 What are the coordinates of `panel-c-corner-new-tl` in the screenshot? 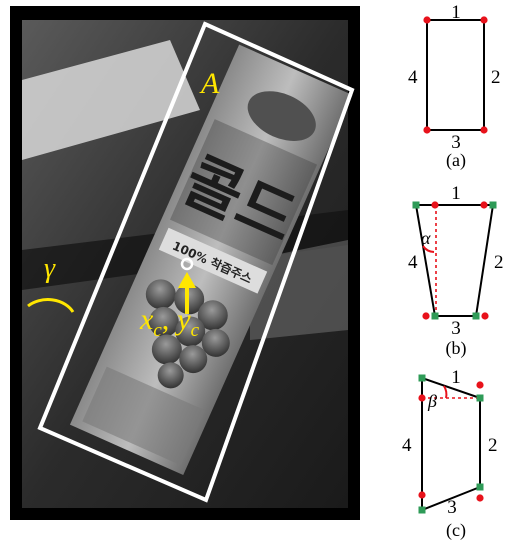 It's located at (422, 378).